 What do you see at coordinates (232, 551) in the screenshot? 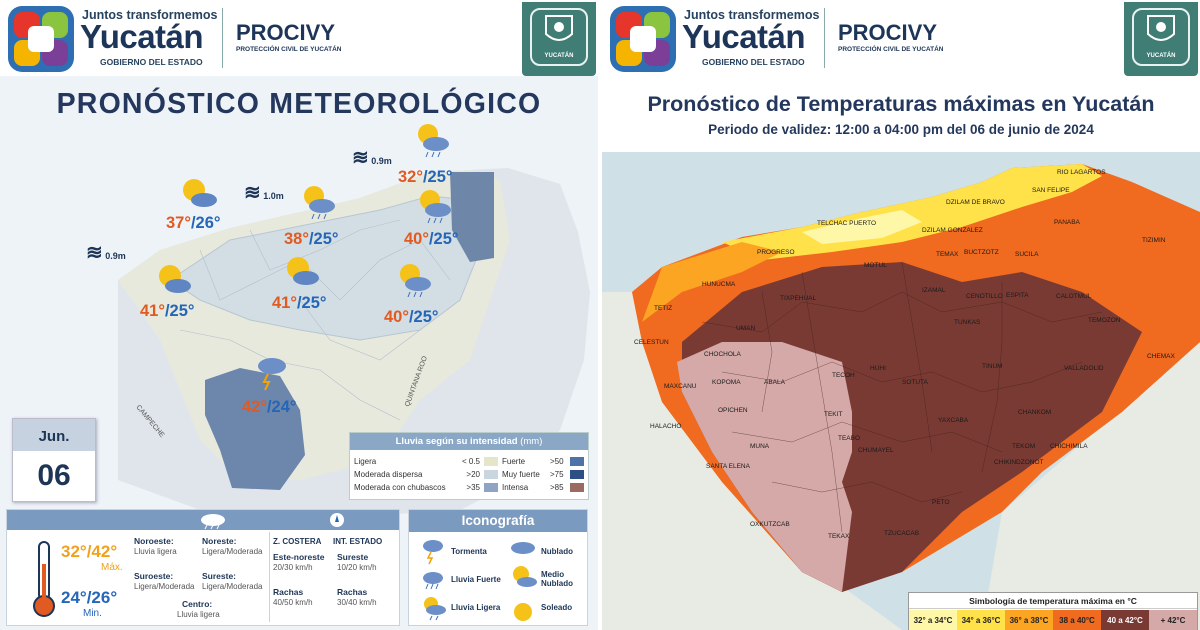
I see `wind-val: Ligera/Moderada` at bounding box center [232, 551].